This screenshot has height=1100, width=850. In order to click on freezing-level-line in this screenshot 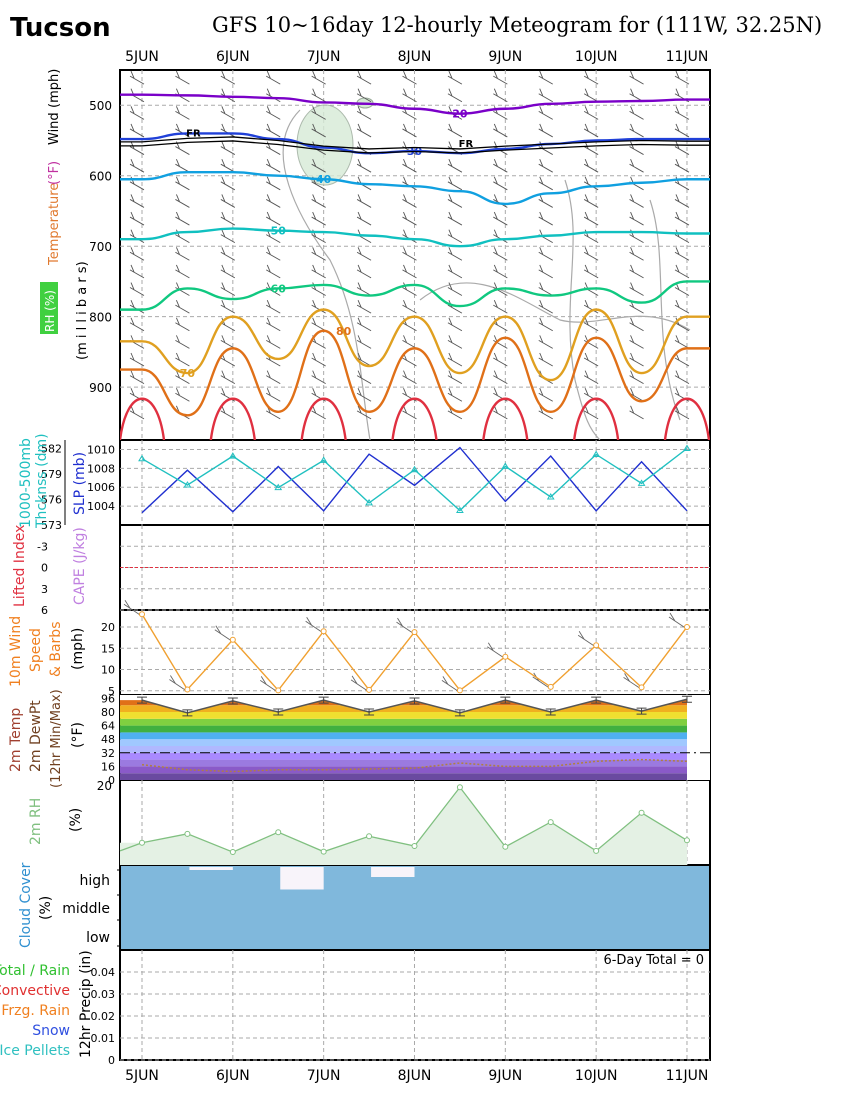, I will do `click(415, 143)`.